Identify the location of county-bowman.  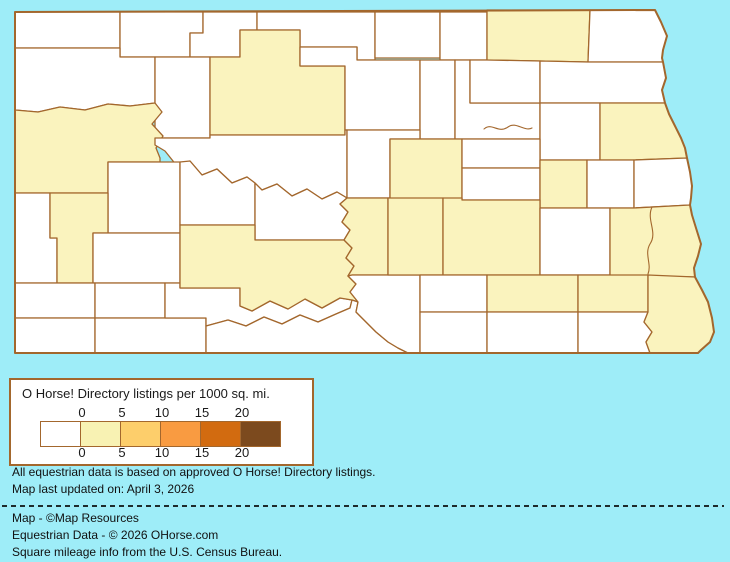
(55, 335).